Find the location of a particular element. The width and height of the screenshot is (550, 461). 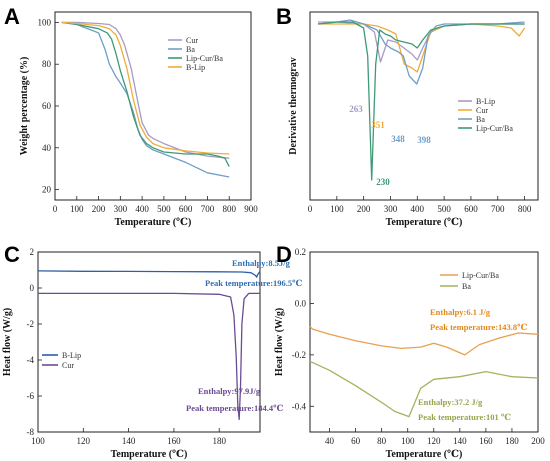

annotation-label: 351 is located at coordinates (378, 125).